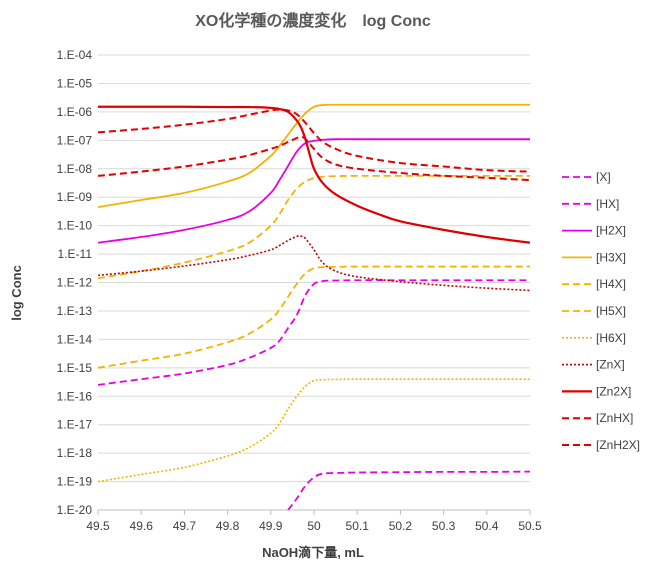 This screenshot has width=657, height=584. Describe the element at coordinates (603, 177) in the screenshot. I see `legend-label: [X]` at that location.